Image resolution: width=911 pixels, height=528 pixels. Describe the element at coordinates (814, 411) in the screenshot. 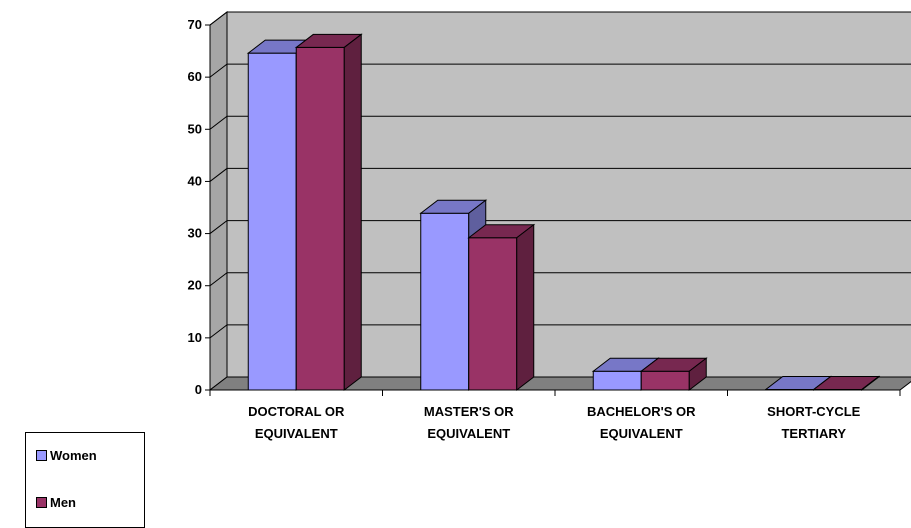

I see `x-category-label: SHORT-CYCLE` at that location.